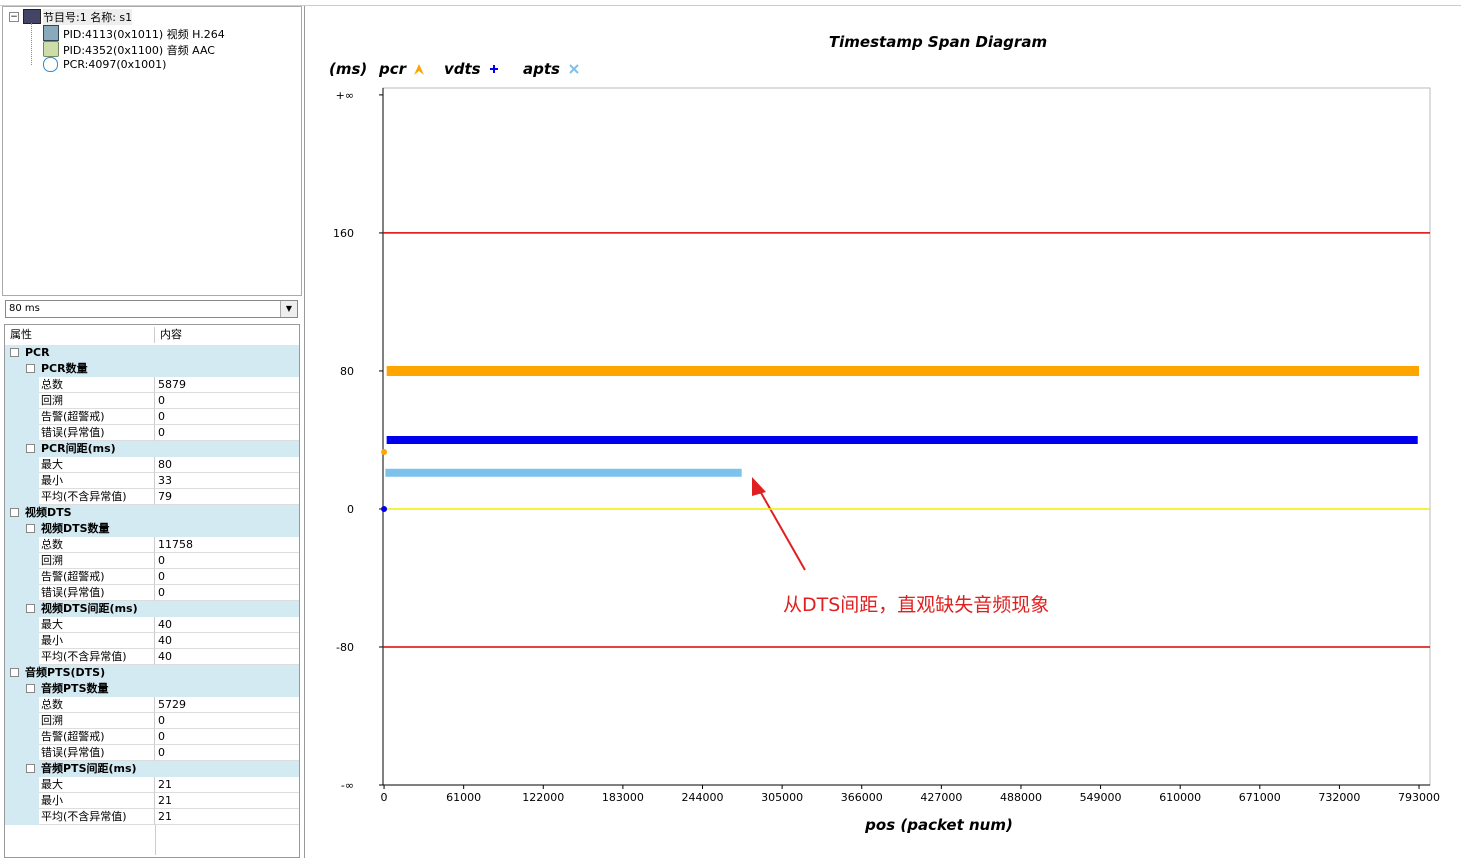 The image size is (1461, 858). Describe the element at coordinates (152, 689) in the screenshot. I see `group-row: 音频PTS数量` at that location.